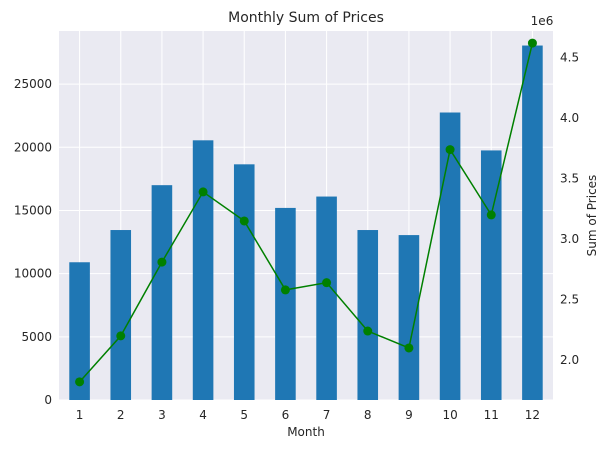  Describe the element at coordinates (569, 300) in the screenshot. I see `y2-tick-label: 2.5` at that location.